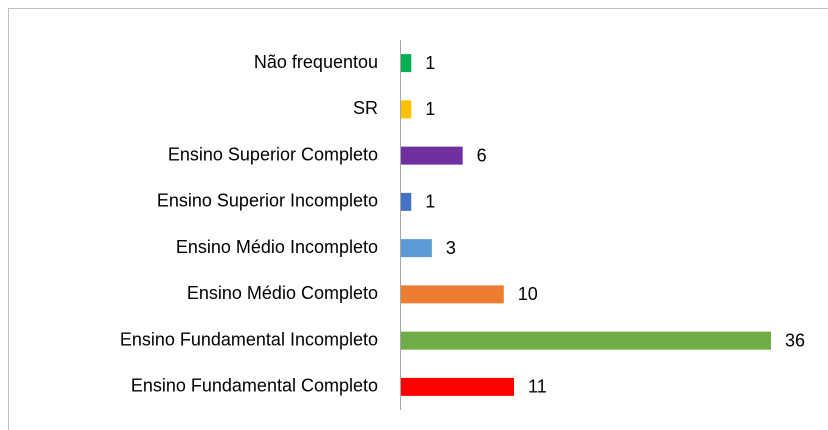 Image resolution: width=828 pixels, height=430 pixels. I want to click on y-tick-label: Ensino Fundamental Completo, so click(254, 386).